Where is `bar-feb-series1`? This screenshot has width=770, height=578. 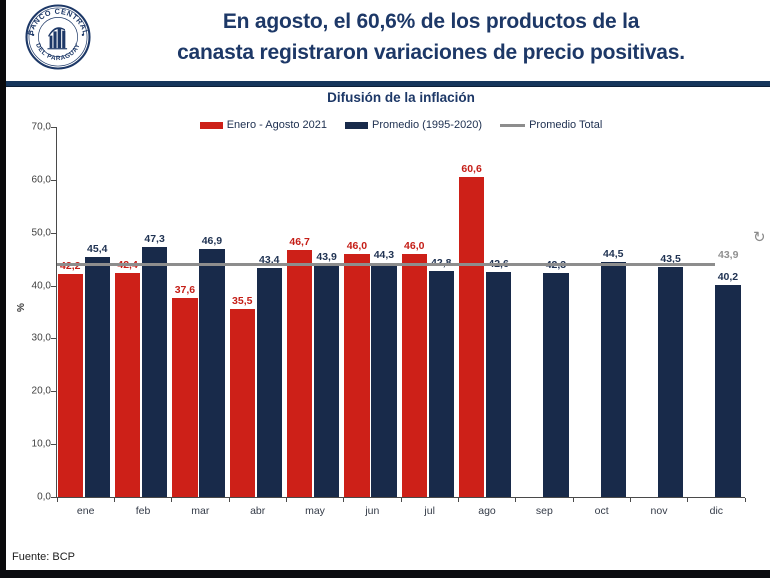 bar-feb-series1 is located at coordinates (127, 384).